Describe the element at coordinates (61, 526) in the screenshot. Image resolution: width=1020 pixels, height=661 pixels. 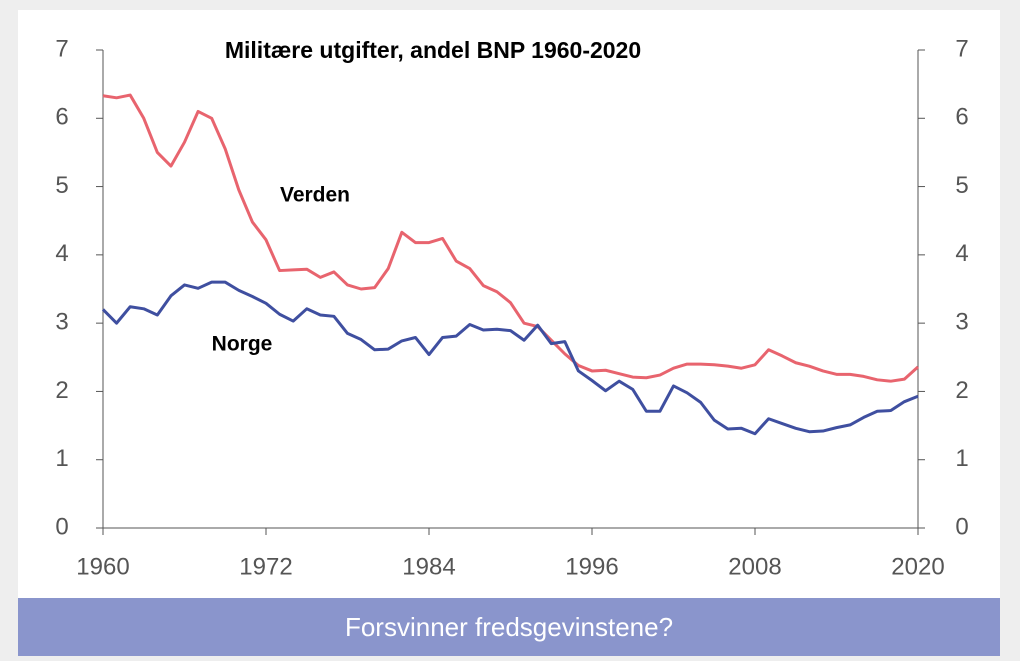
I see `y-tick-label: 0` at that location.